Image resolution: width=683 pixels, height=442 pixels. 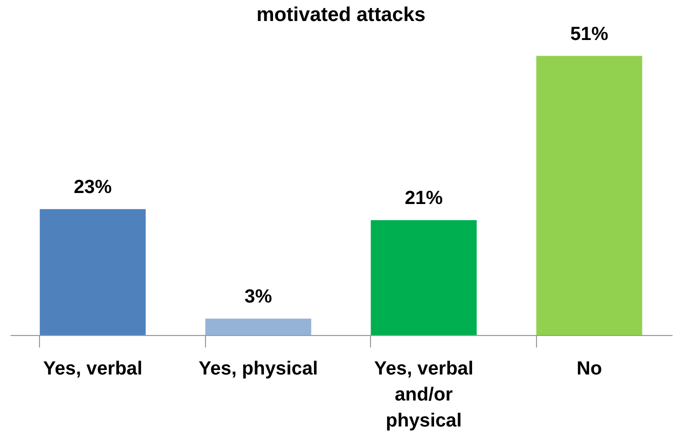 I want to click on data-label: 3%, so click(x=258, y=297).